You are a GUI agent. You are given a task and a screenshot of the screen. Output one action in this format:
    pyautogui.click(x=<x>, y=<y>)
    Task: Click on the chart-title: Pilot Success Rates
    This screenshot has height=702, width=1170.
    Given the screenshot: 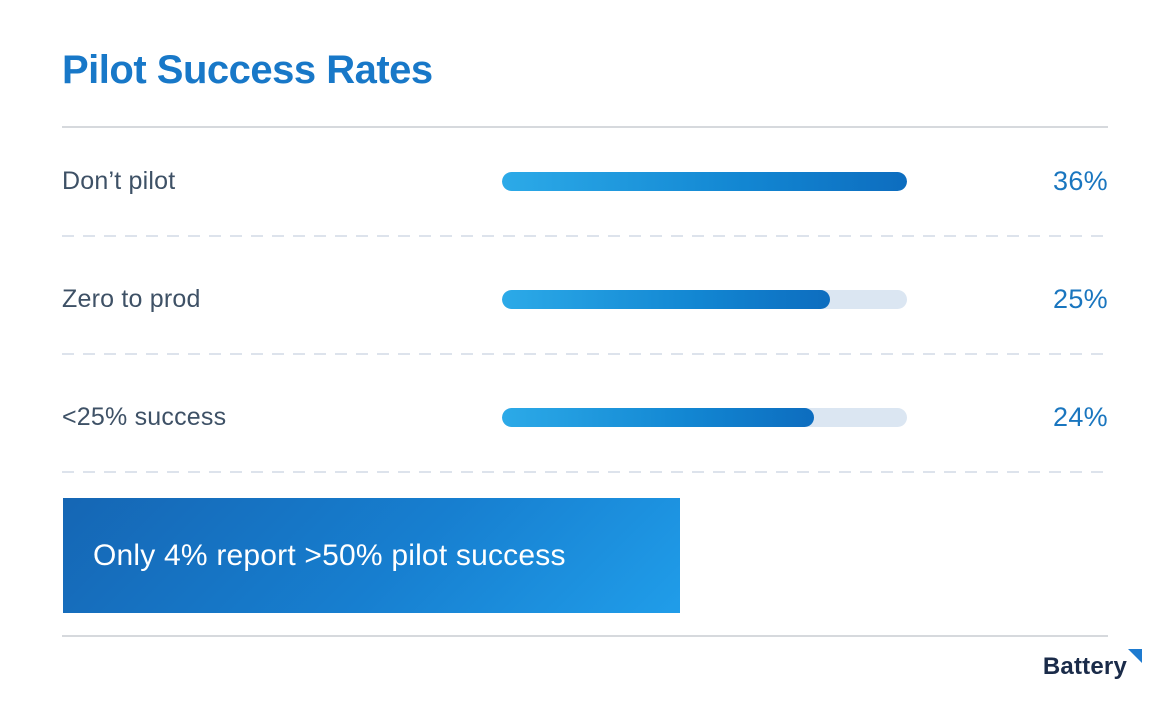 What is the action you would take?
    pyautogui.click(x=247, y=70)
    